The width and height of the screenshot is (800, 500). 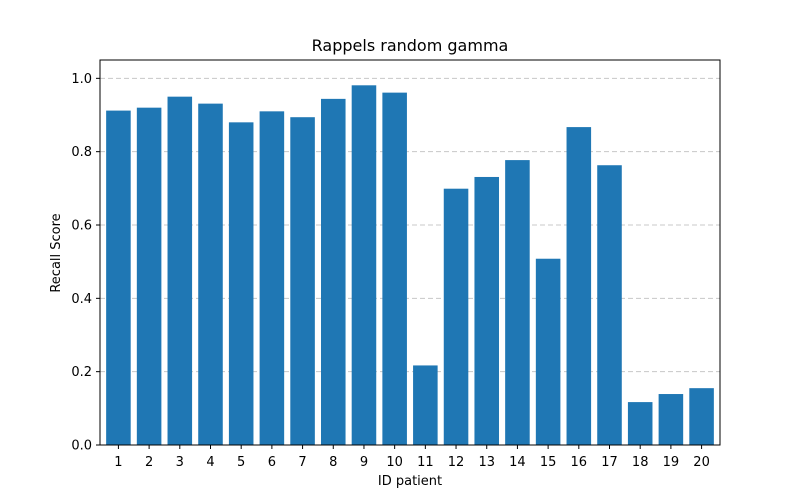 What do you see at coordinates (609, 462) in the screenshot?
I see `x-tick-label: 17` at bounding box center [609, 462].